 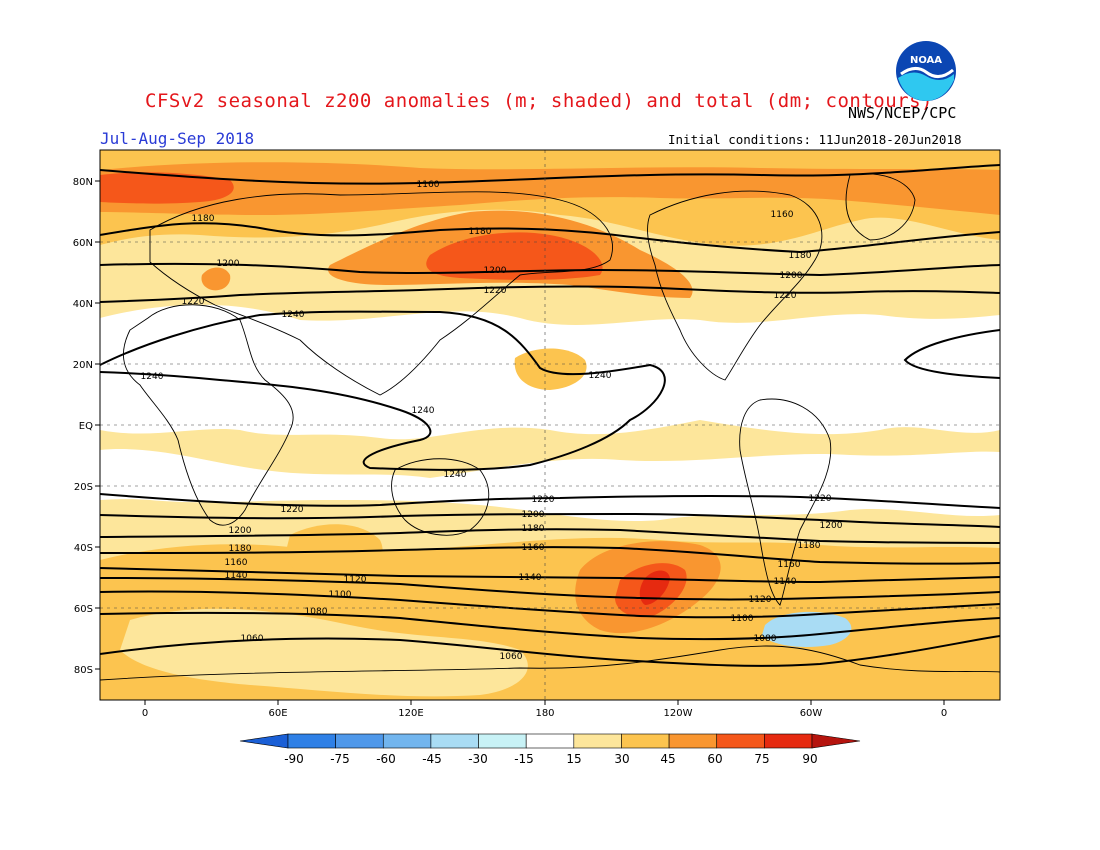 What do you see at coordinates (383, 390) in the screenshot?
I see `contour-1240-north` at bounding box center [383, 390].